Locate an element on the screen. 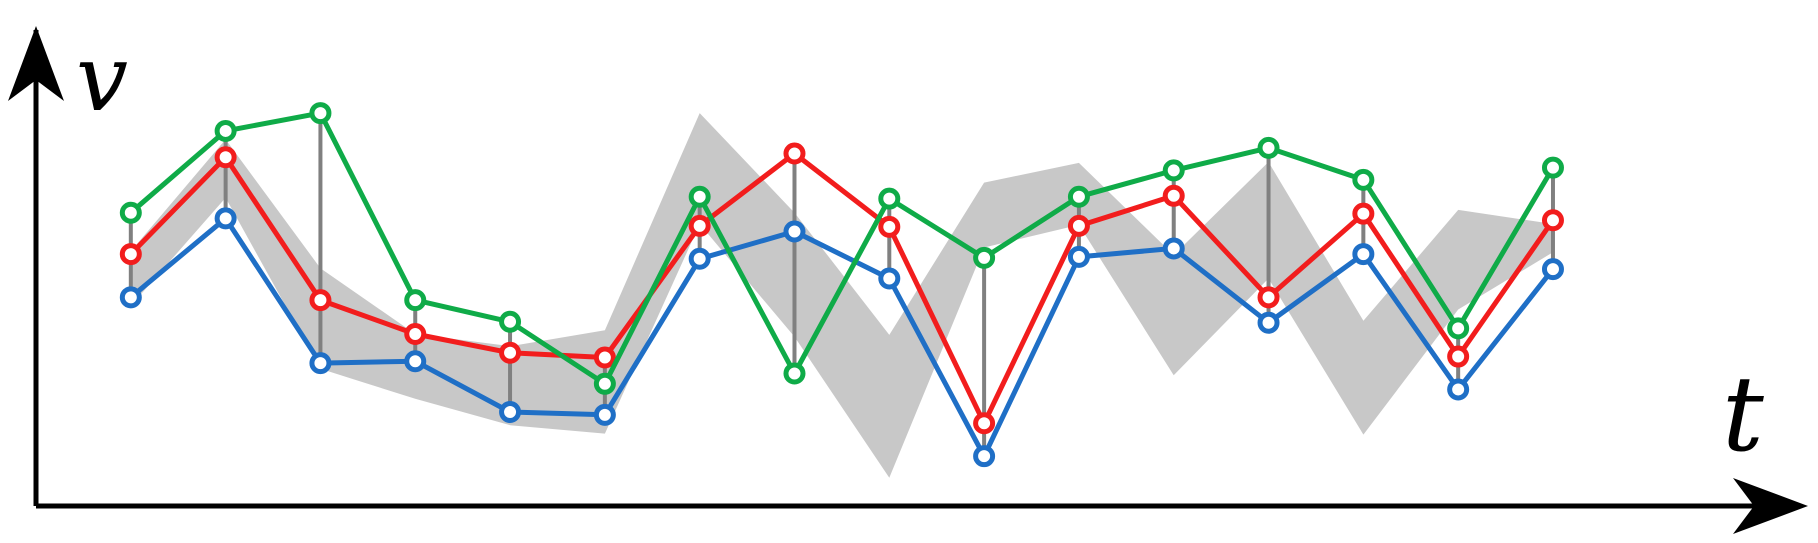 This screenshot has height=543, width=1818. y-axis-arrow is located at coordinates (36, 63).